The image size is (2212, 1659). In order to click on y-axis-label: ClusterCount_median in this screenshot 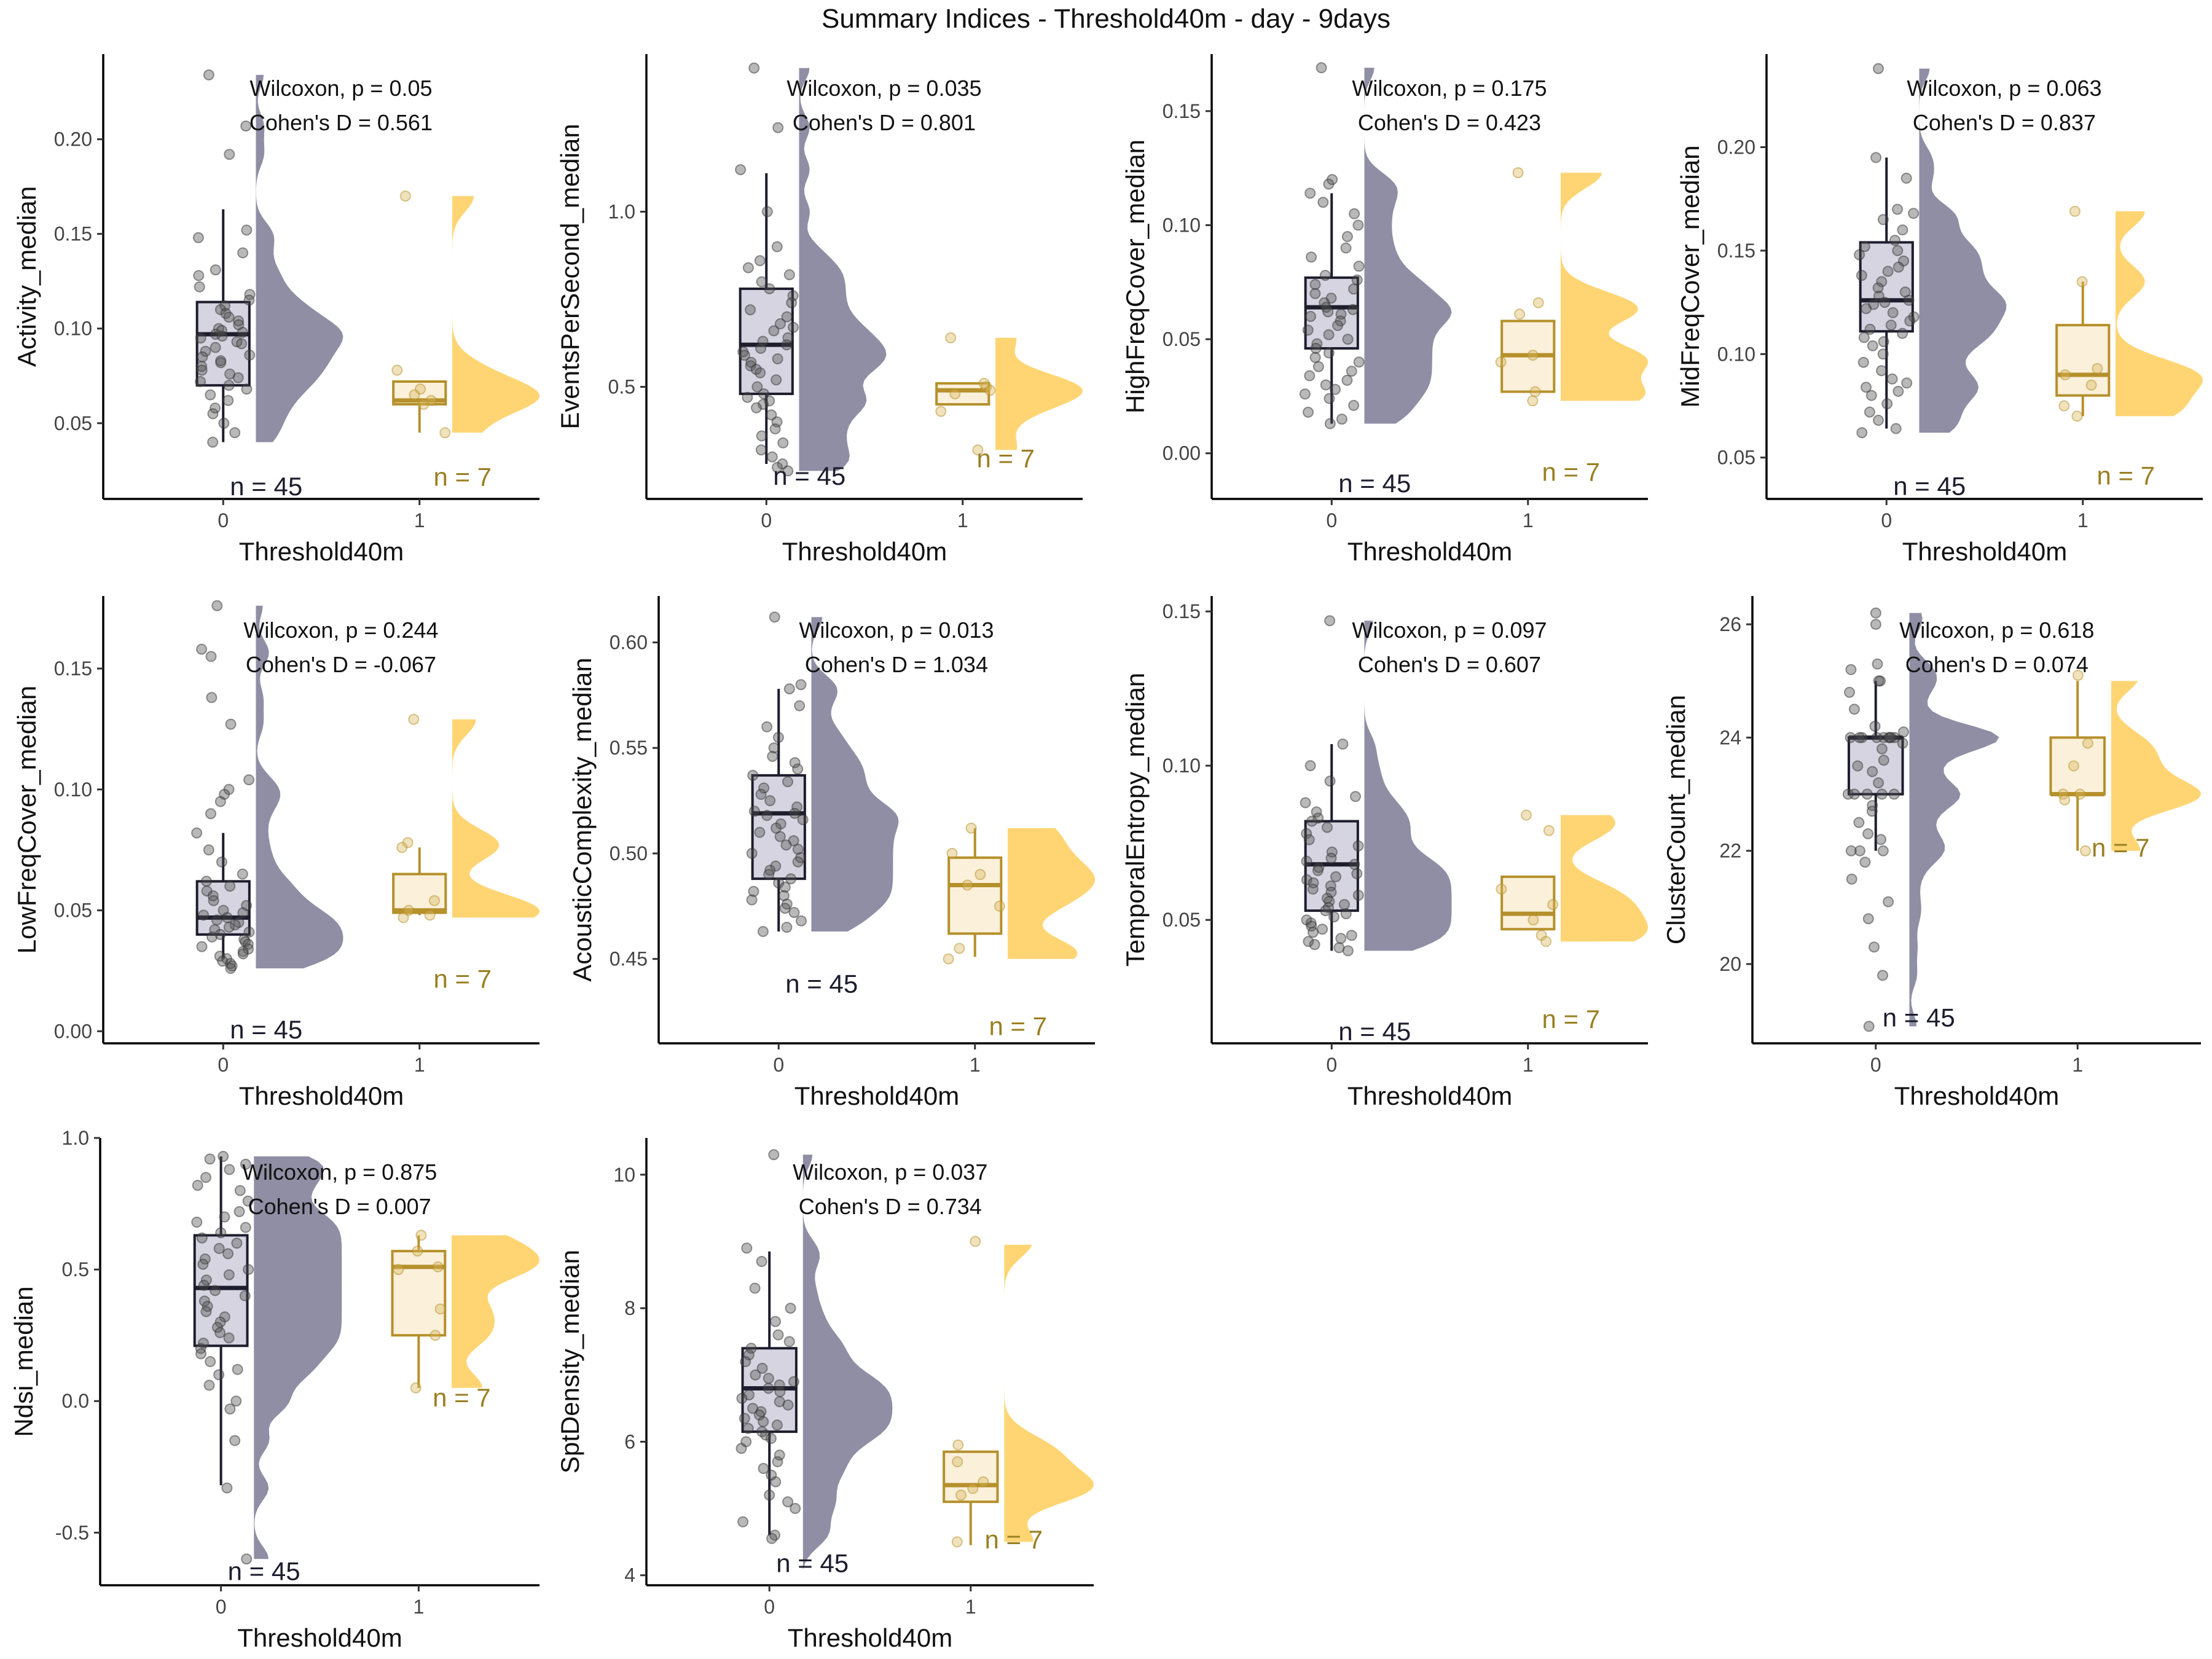, I will do `click(1675, 819)`.